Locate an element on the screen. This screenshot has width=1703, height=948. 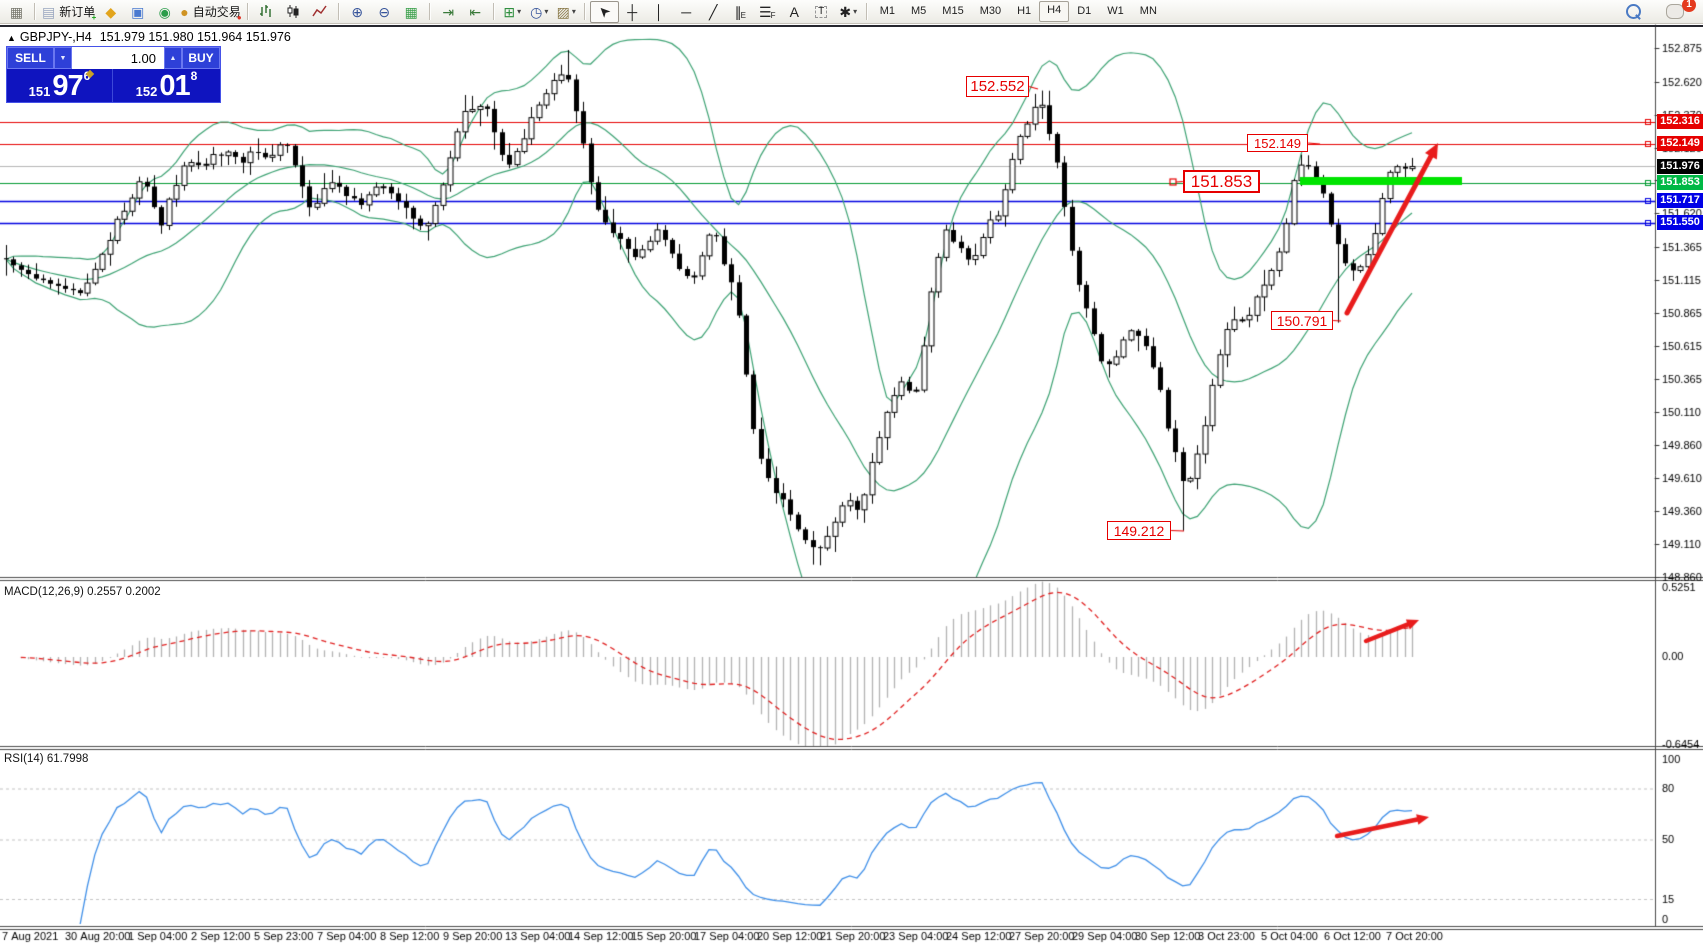
crosshair-tool-button: ┼ is located at coordinates (632, 12).